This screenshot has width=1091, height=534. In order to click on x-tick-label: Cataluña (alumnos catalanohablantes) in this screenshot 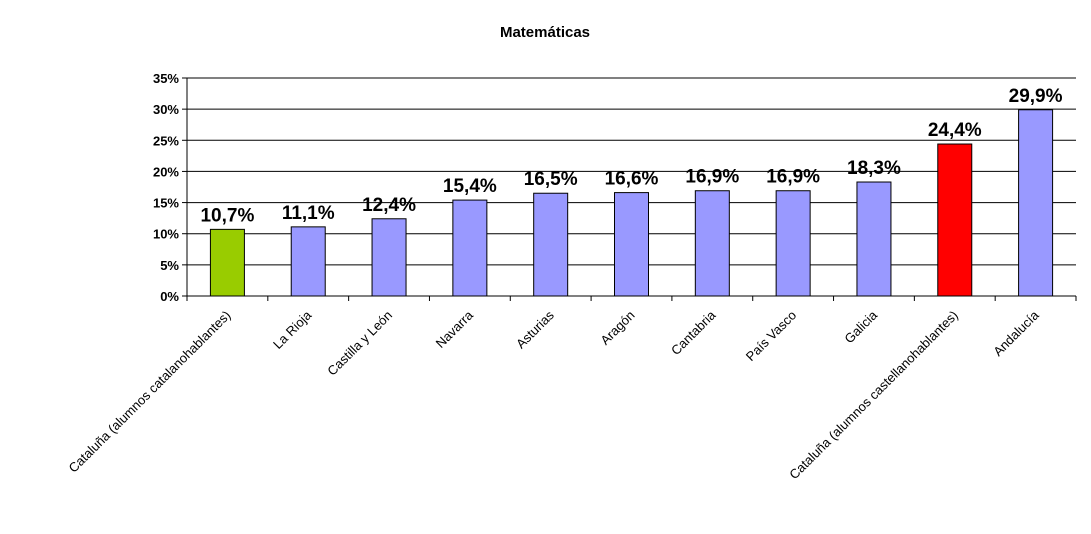, I will do `click(150, 392)`.